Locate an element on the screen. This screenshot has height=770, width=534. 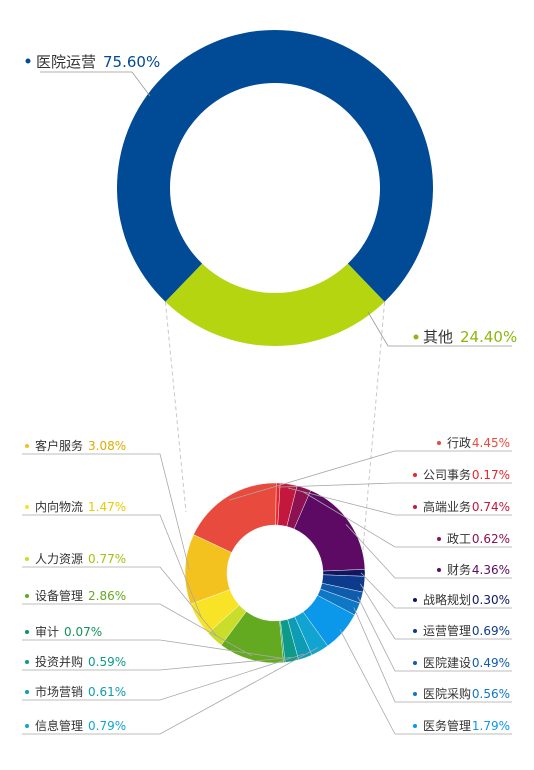
breakdown-label-value-15: 0.77% is located at coordinates (107, 559).